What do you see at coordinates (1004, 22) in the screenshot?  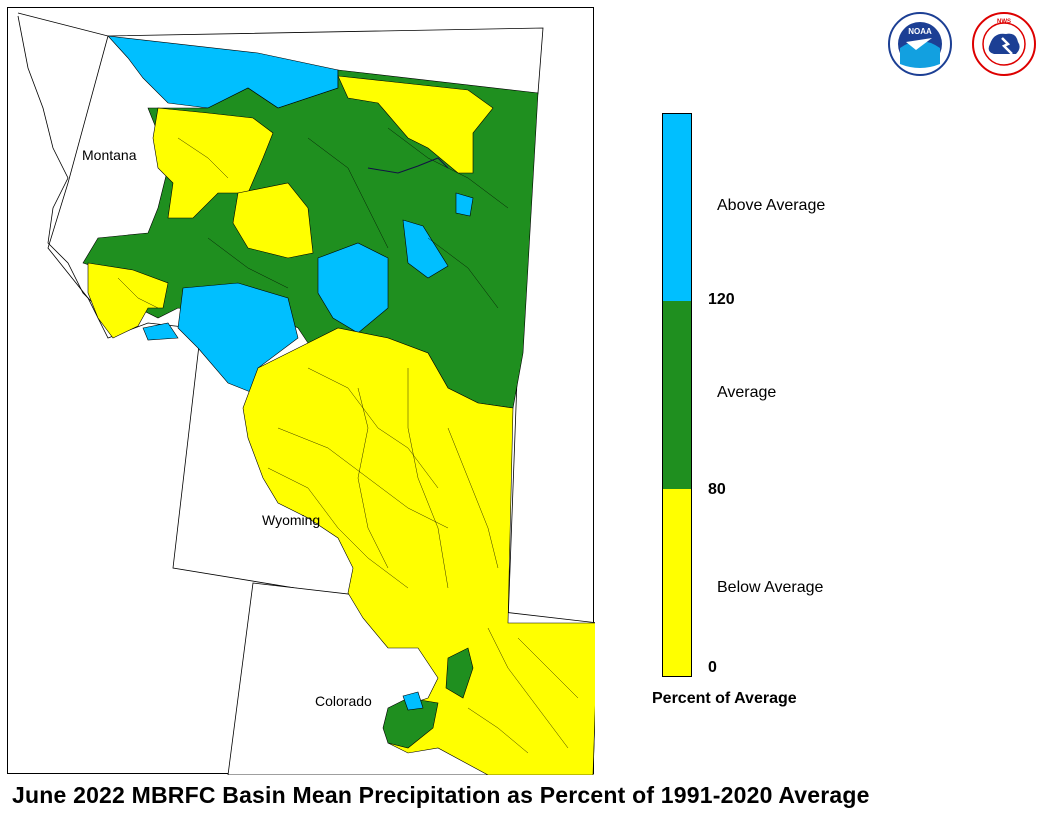 I see `svg-text: NWS` at bounding box center [1004, 22].